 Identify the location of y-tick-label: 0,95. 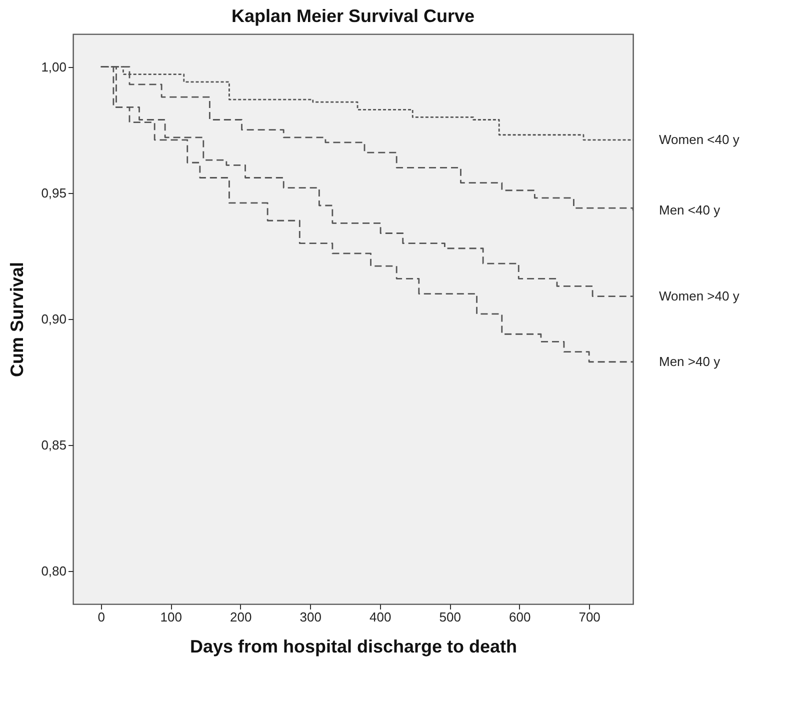
(53, 192).